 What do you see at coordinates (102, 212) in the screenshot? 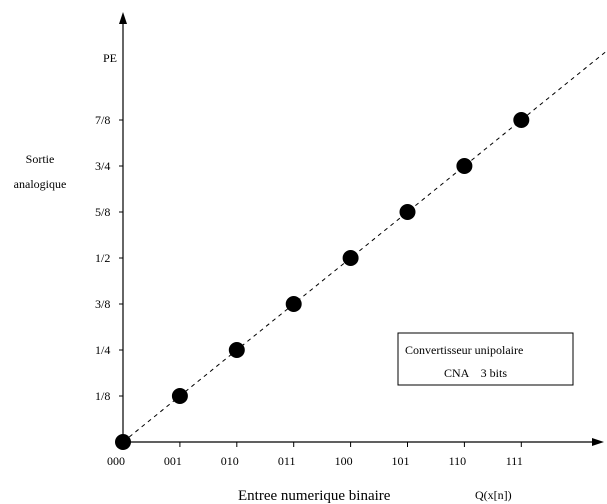
I see `y-tick-label: 5/8` at bounding box center [102, 212].